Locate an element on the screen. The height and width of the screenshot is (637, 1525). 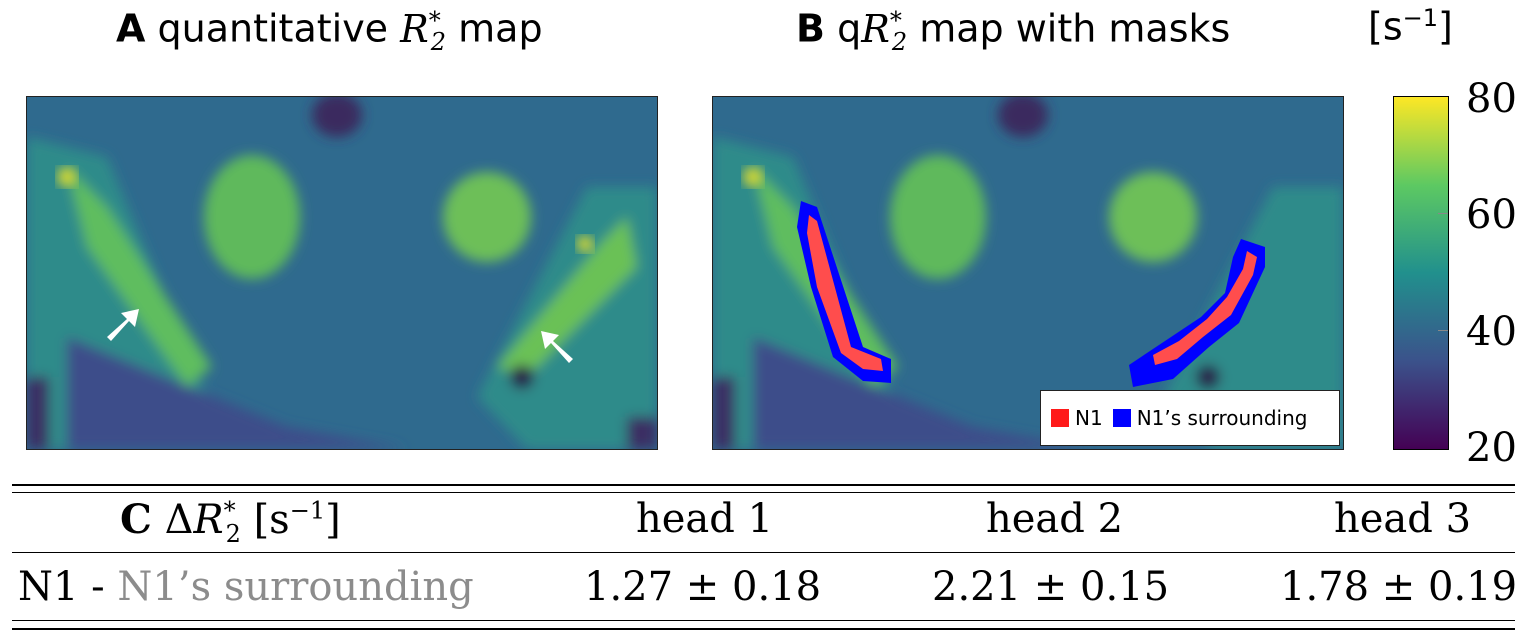
table-bottom-rule is located at coordinates (763, 620).